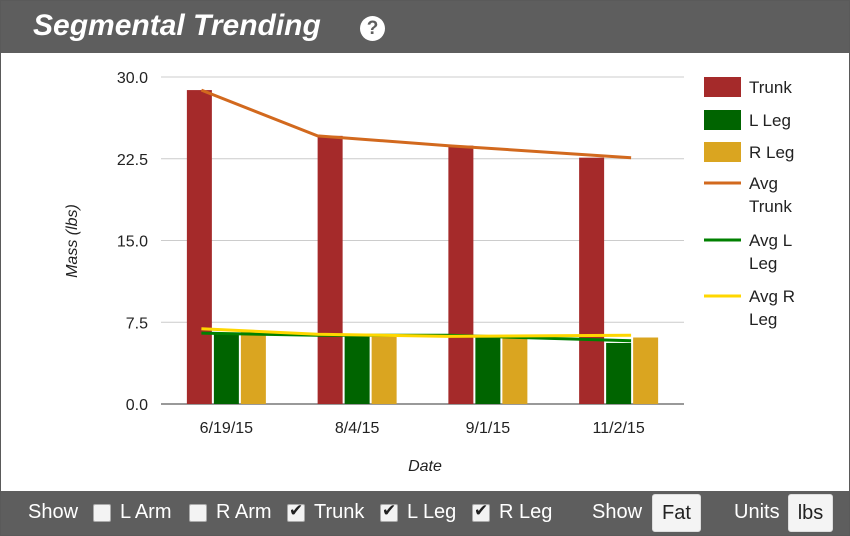  I want to click on y-axis-label: Mass (lbs), so click(72, 241).